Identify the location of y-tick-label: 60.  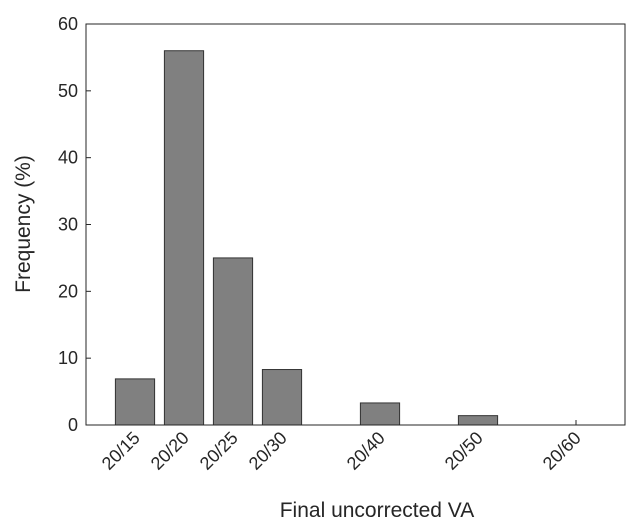
(68, 24).